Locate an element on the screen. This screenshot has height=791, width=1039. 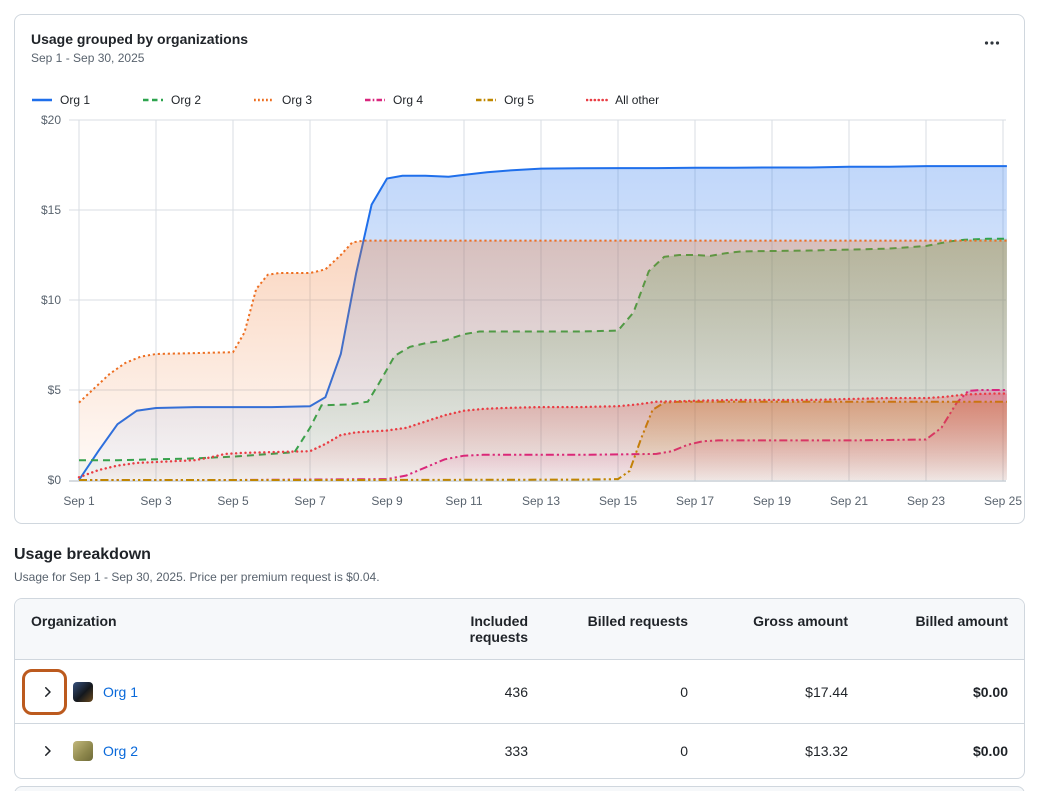
x-axis-tick: Sep 9 is located at coordinates (387, 501).